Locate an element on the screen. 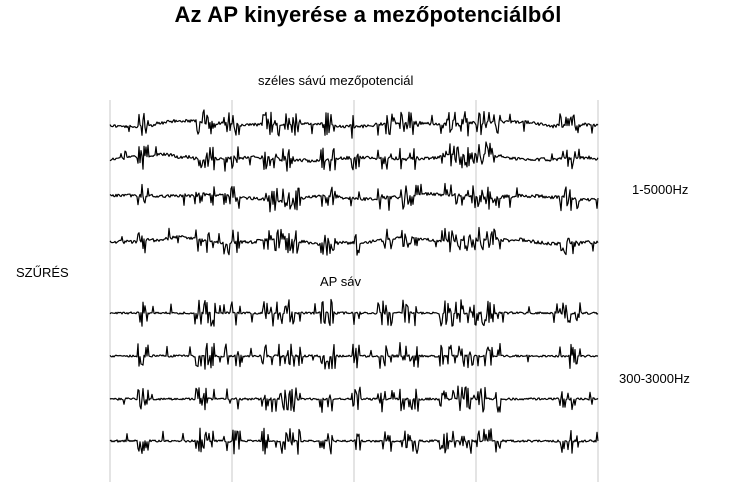 The height and width of the screenshot is (504, 736). page-title: Az AP kinyerése a mezőpotenciálból is located at coordinates (368, 14).